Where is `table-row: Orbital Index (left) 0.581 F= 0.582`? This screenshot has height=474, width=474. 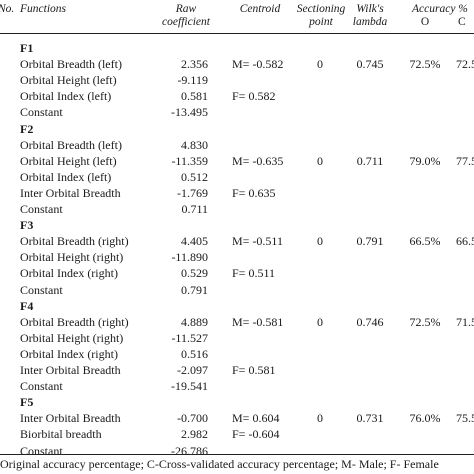
table-row: Orbital Index (left) 0.581 F= 0.582 is located at coordinates (237, 96).